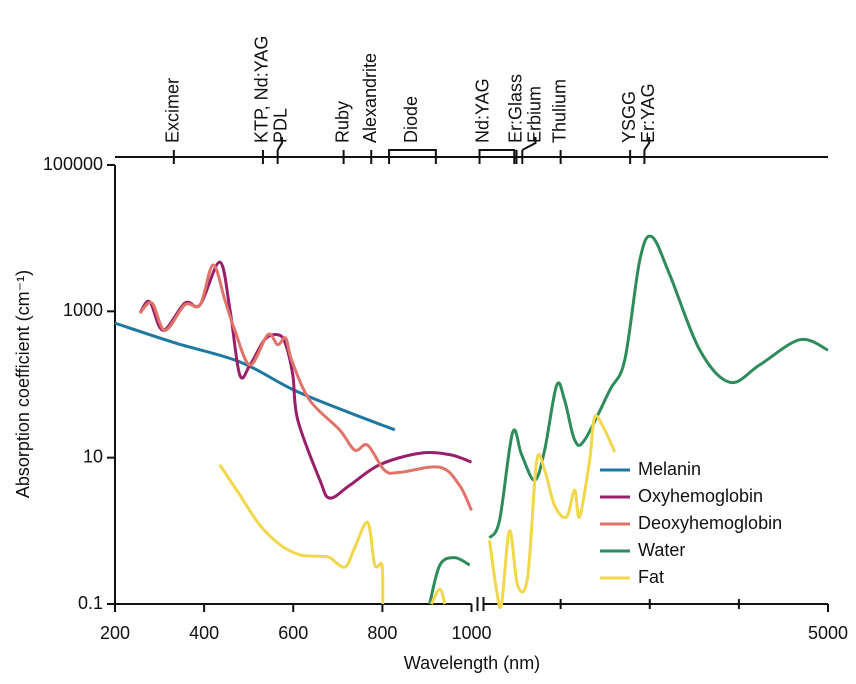 This screenshot has width=856, height=684. Describe the element at coordinates (710, 523) in the screenshot. I see `legend-label: Deoxyhemoglobin` at that location.